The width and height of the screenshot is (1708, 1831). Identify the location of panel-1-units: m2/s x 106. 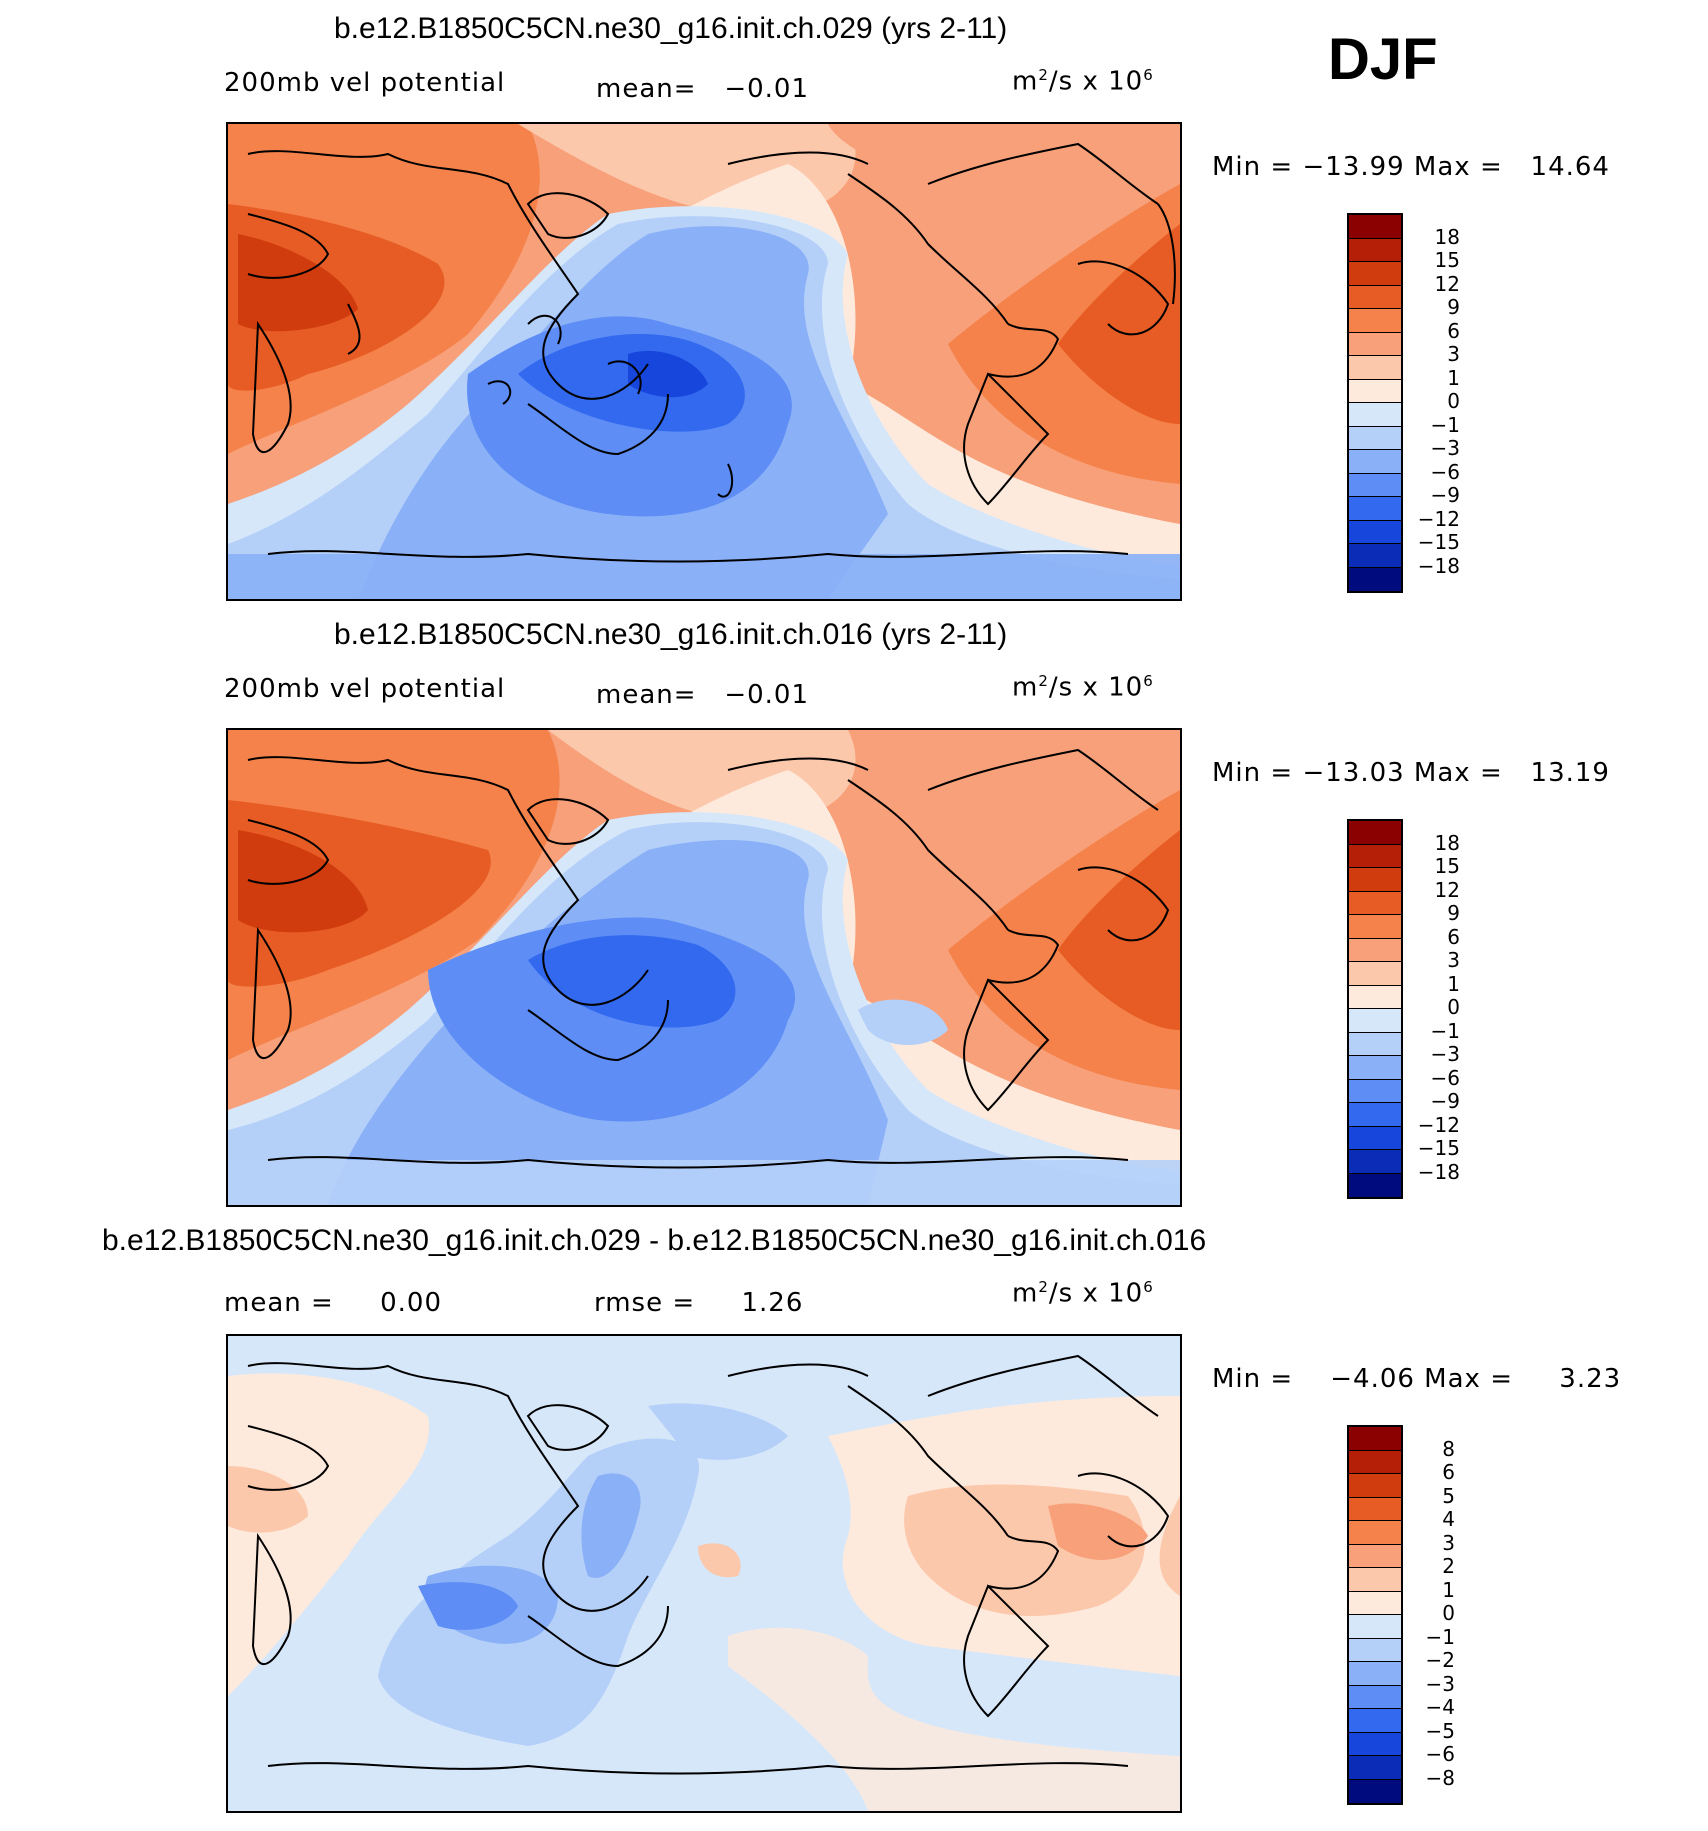
(1083, 81).